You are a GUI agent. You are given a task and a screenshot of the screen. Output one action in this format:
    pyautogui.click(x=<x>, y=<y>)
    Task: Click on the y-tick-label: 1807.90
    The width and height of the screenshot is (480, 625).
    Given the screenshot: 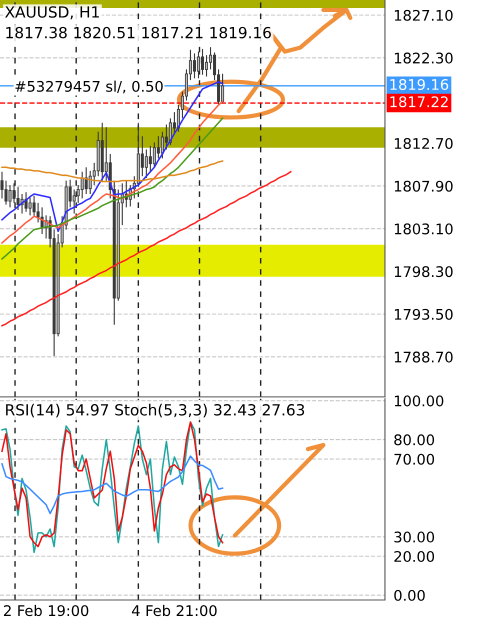 What is the action you would take?
    pyautogui.click(x=423, y=186)
    